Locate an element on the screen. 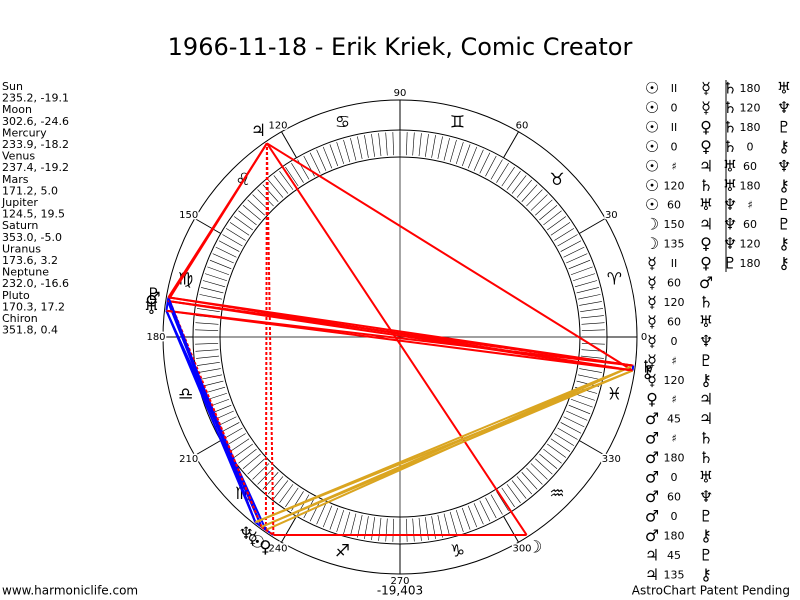 Image resolution: width=800 pixels, height=600 pixels. planet-glyph: ♆ is located at coordinates (245, 534).